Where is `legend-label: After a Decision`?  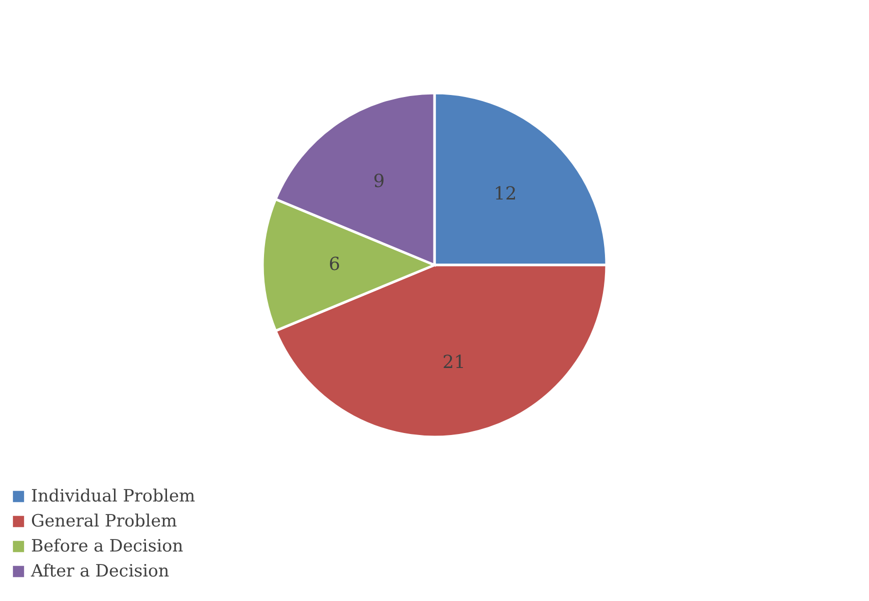
legend-label: After a Decision is located at coordinates (100, 572).